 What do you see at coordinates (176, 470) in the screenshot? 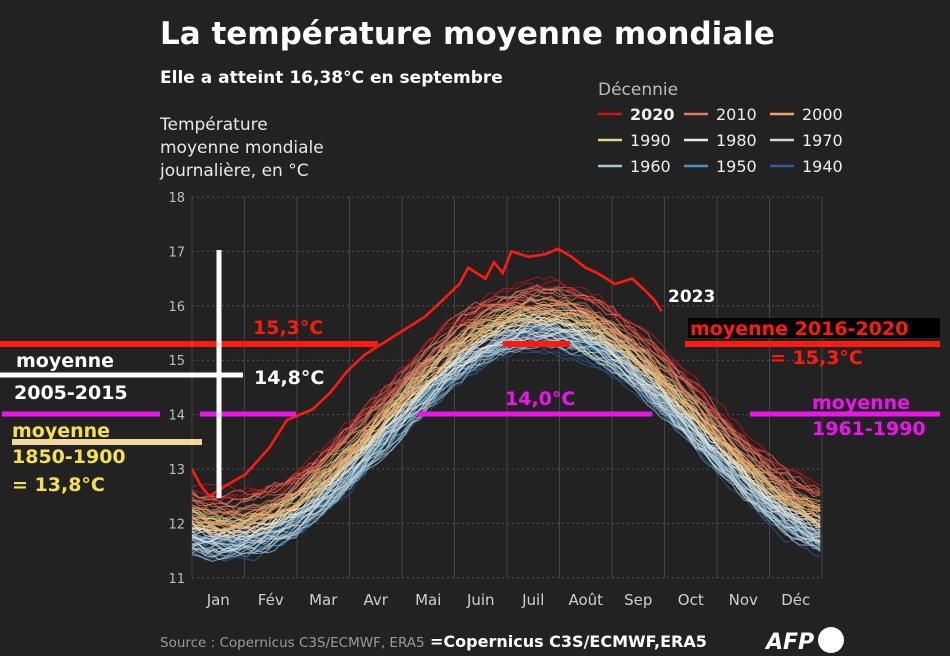
I see `y-tick-13: 13` at bounding box center [176, 470].